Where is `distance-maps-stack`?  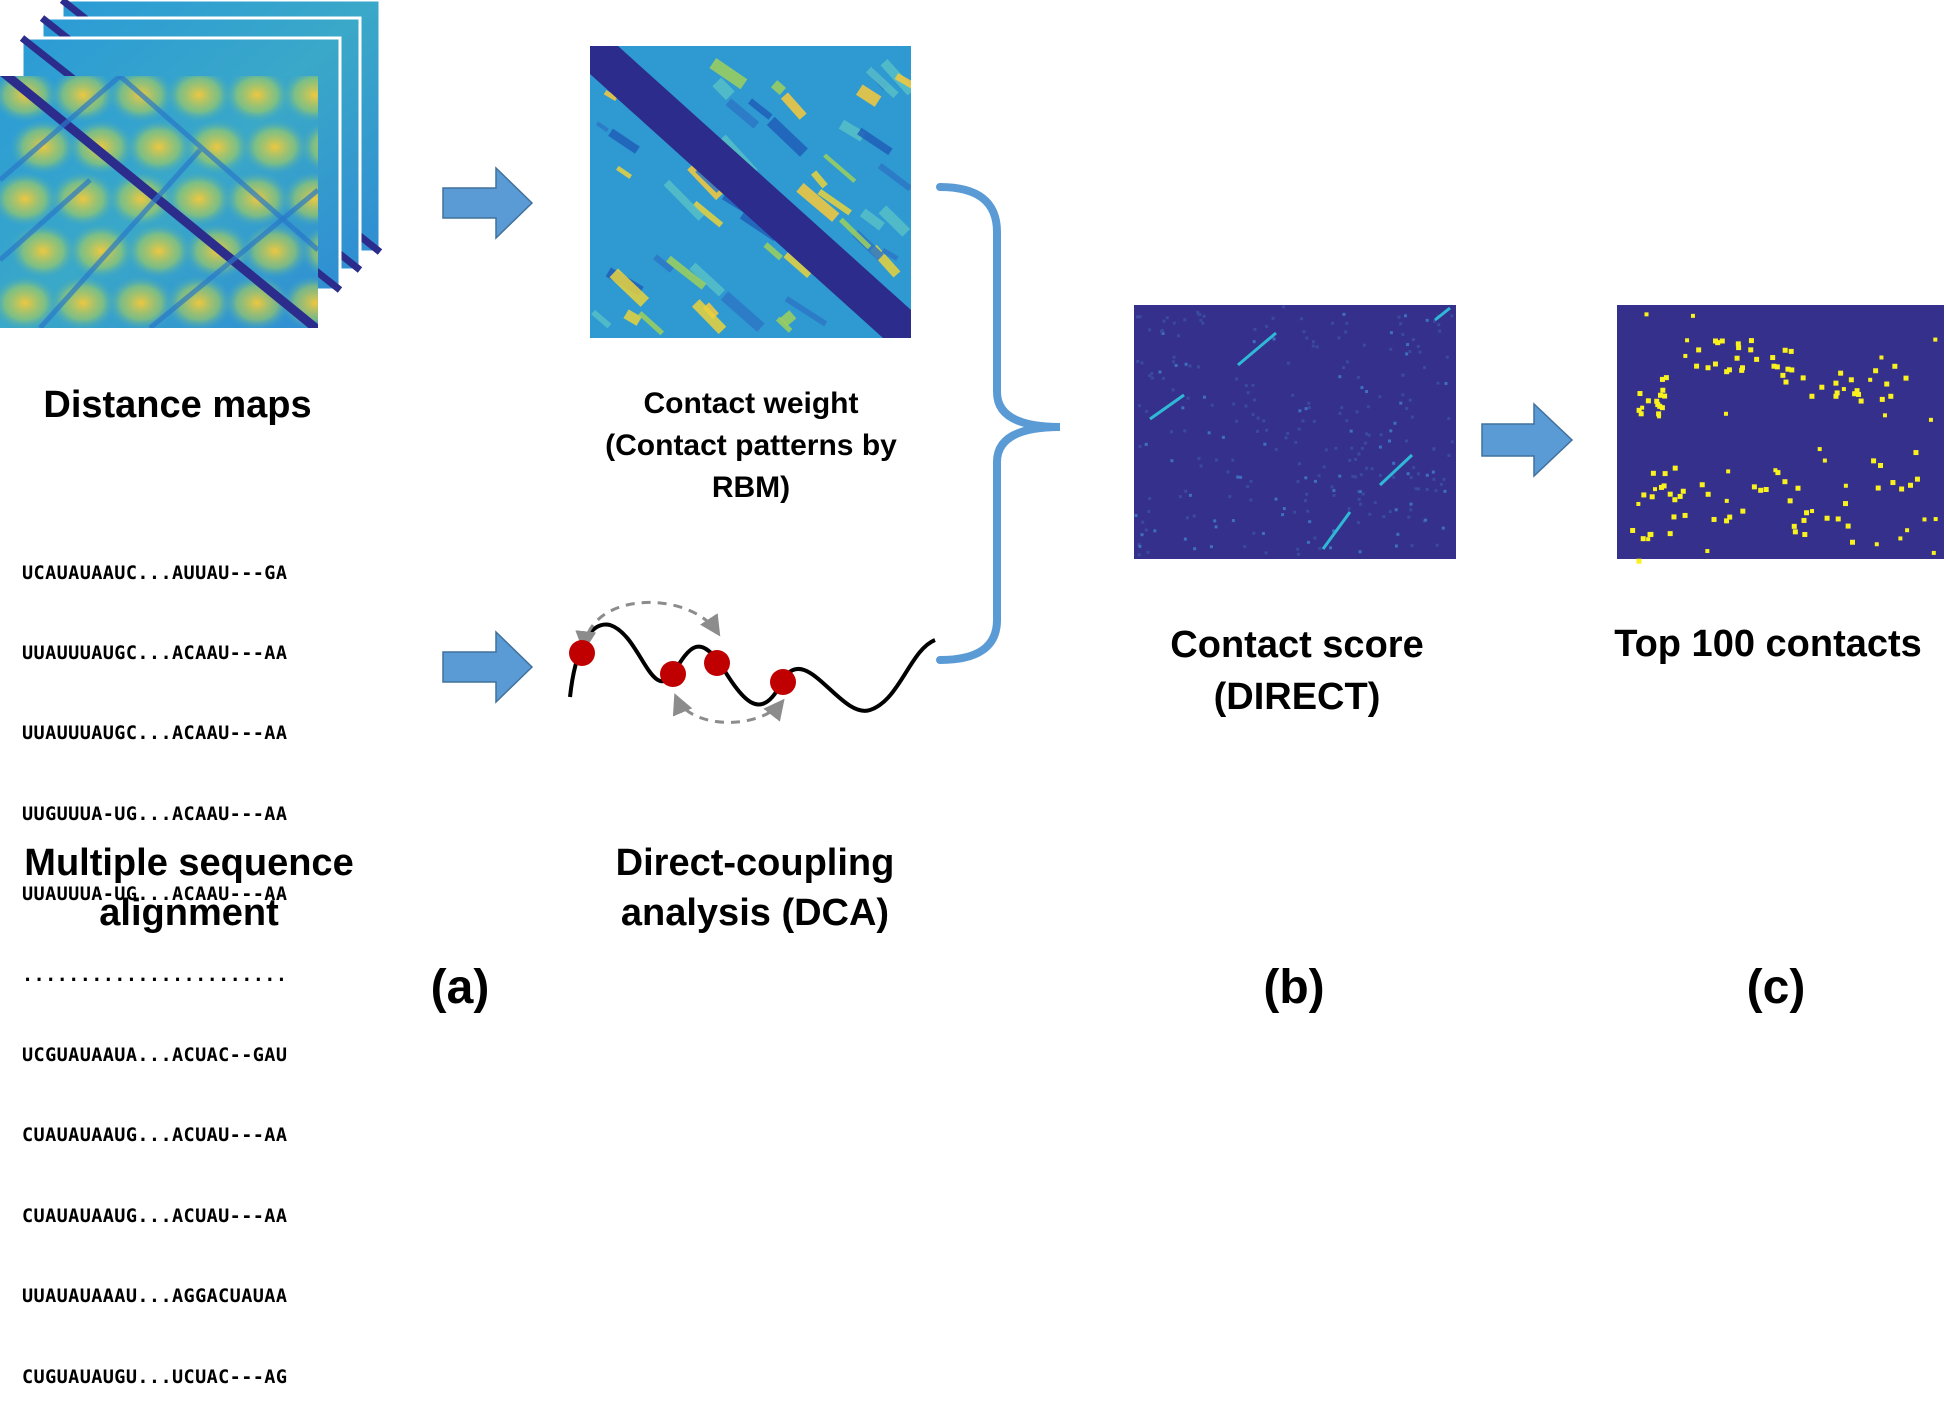 distance-maps-stack is located at coordinates (191, 164).